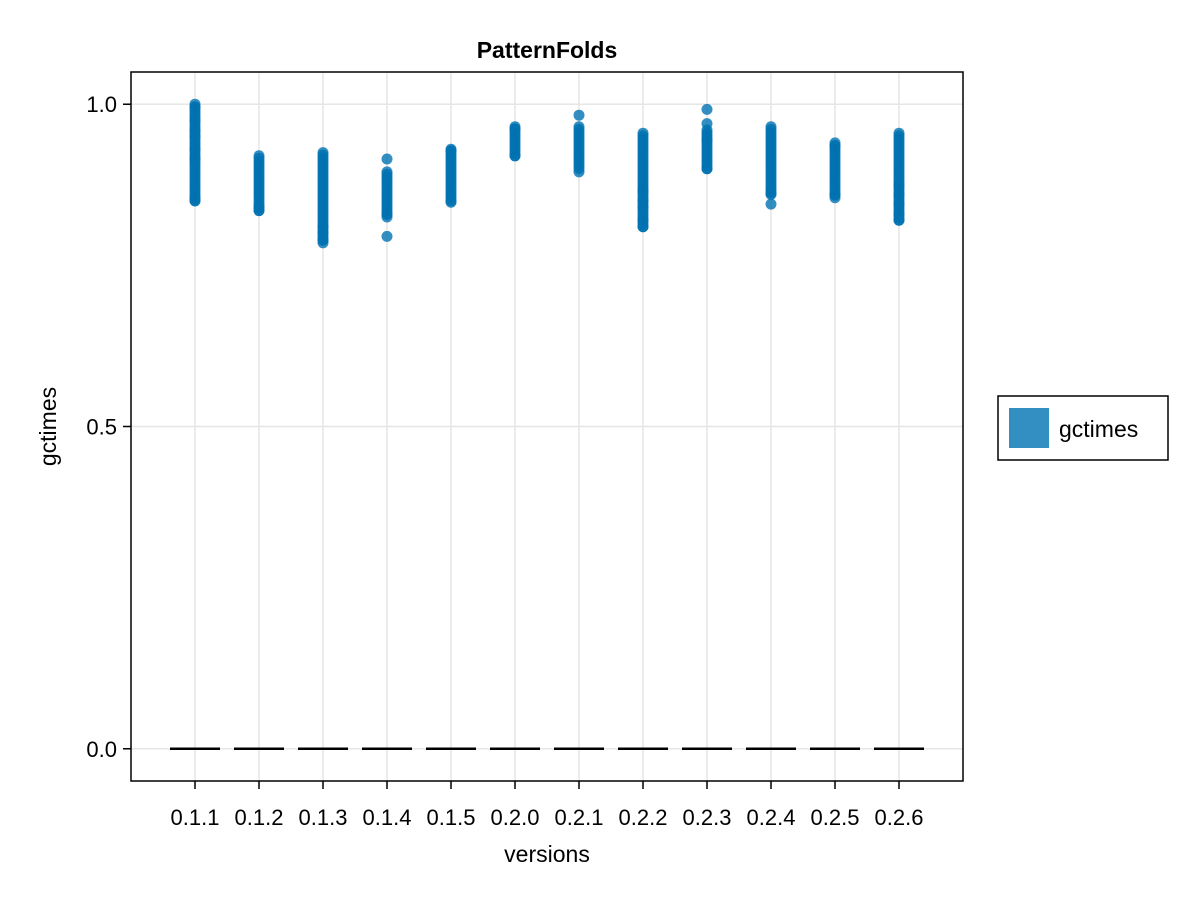  I want to click on y-tick-label: 0.5, so click(101, 427).